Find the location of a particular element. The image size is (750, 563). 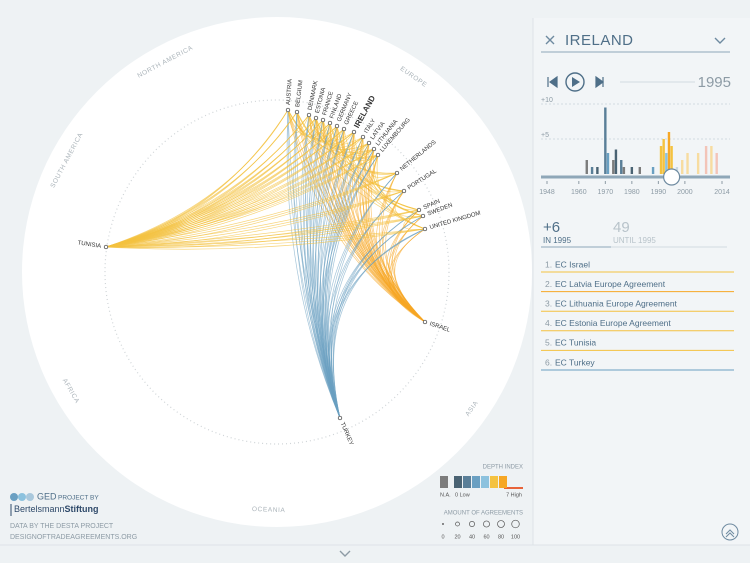

x-tick-label: 1990 is located at coordinates (659, 192).